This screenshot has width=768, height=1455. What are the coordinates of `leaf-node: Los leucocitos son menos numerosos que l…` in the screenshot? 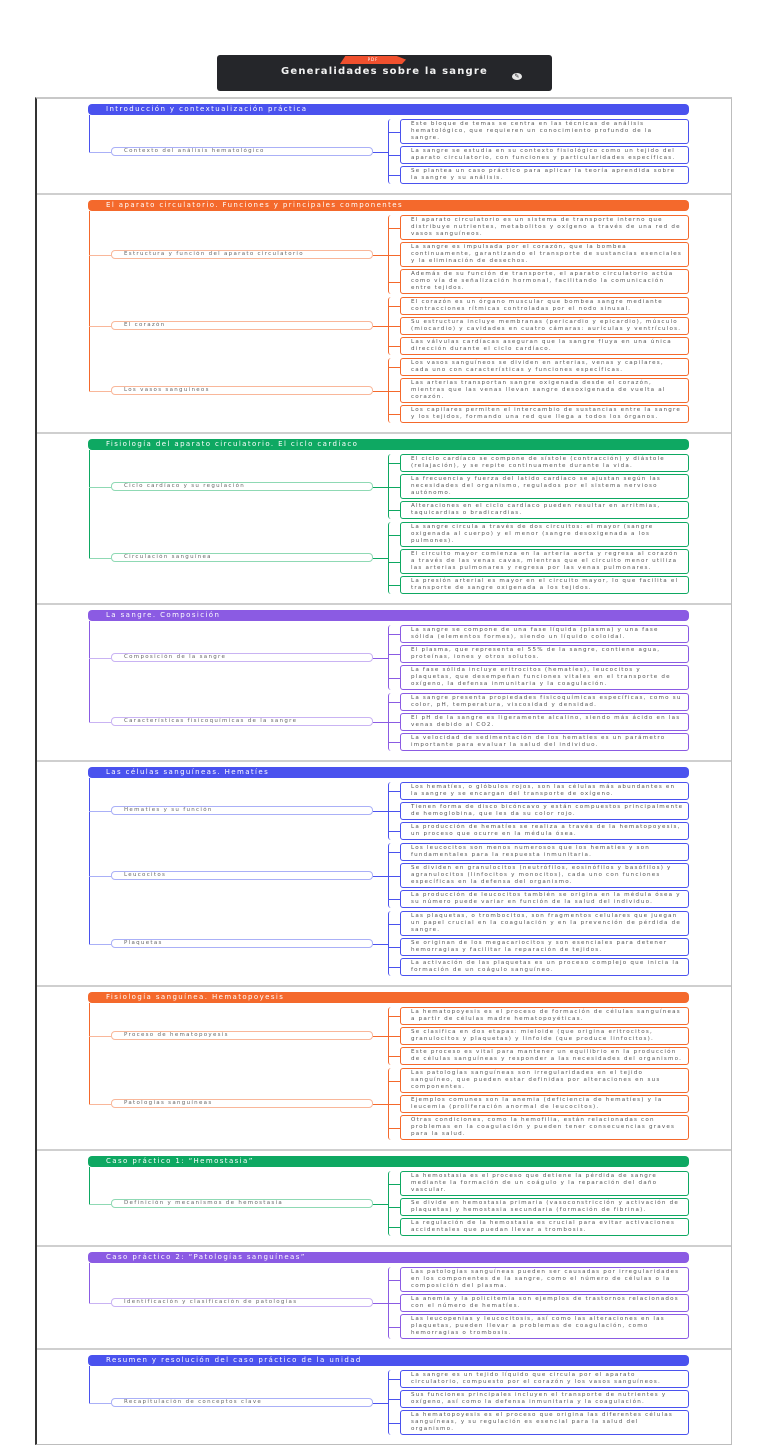 It's located at (539, 852).